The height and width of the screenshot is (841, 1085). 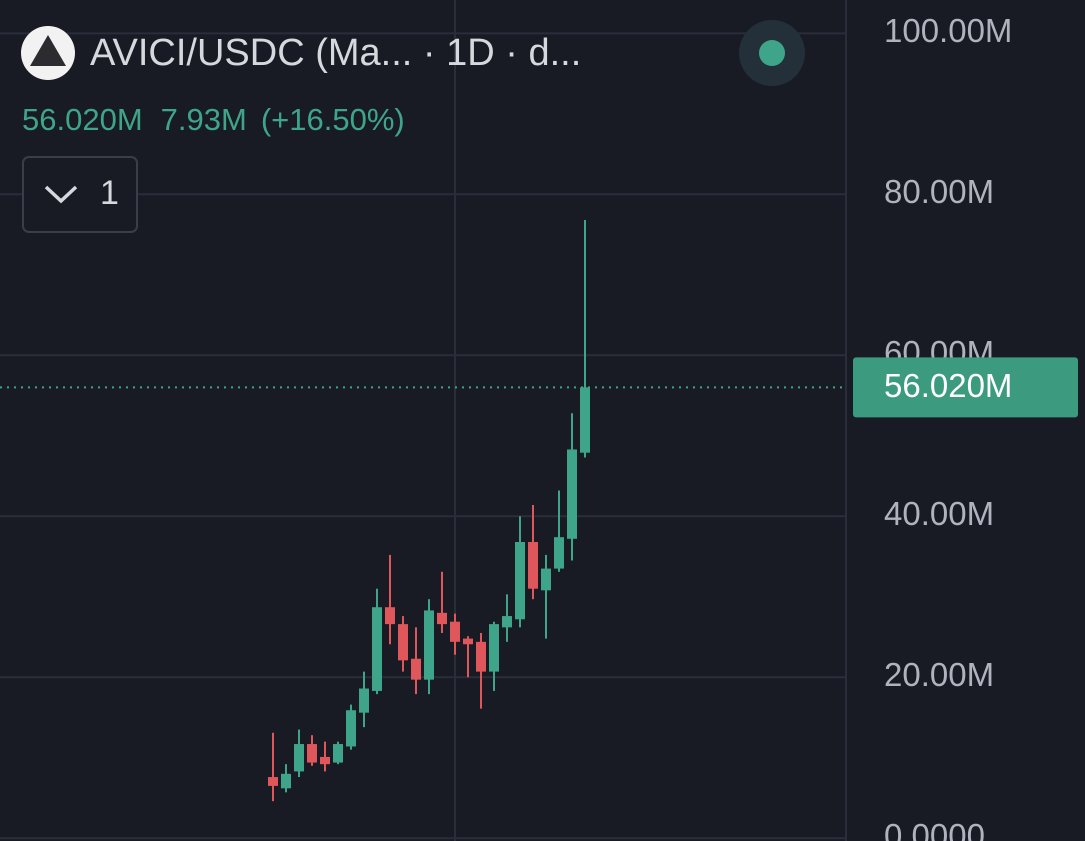 I want to click on last-price-label: 56.020M, so click(x=948, y=385).